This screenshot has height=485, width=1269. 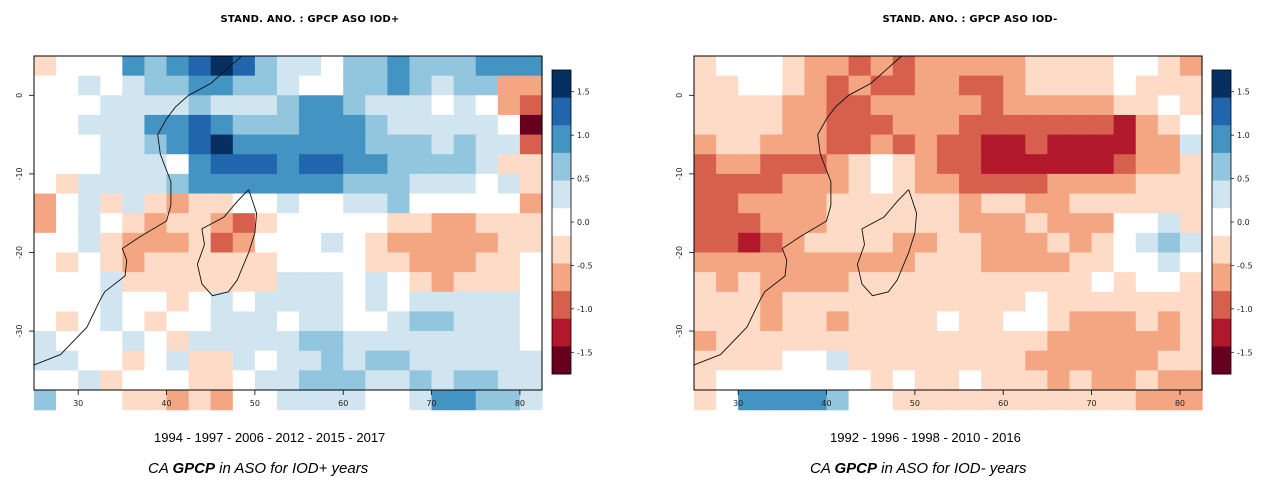 What do you see at coordinates (738, 403) in the screenshot?
I see `x-tick-label: 30` at bounding box center [738, 403].